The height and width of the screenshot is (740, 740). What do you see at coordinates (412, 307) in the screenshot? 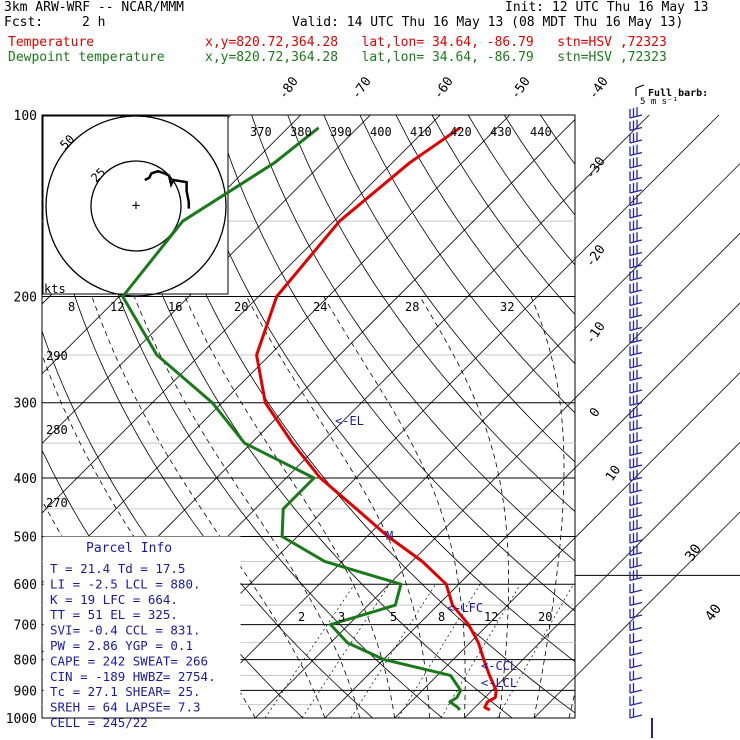
I see `mixing-ratio-label: 28` at bounding box center [412, 307].